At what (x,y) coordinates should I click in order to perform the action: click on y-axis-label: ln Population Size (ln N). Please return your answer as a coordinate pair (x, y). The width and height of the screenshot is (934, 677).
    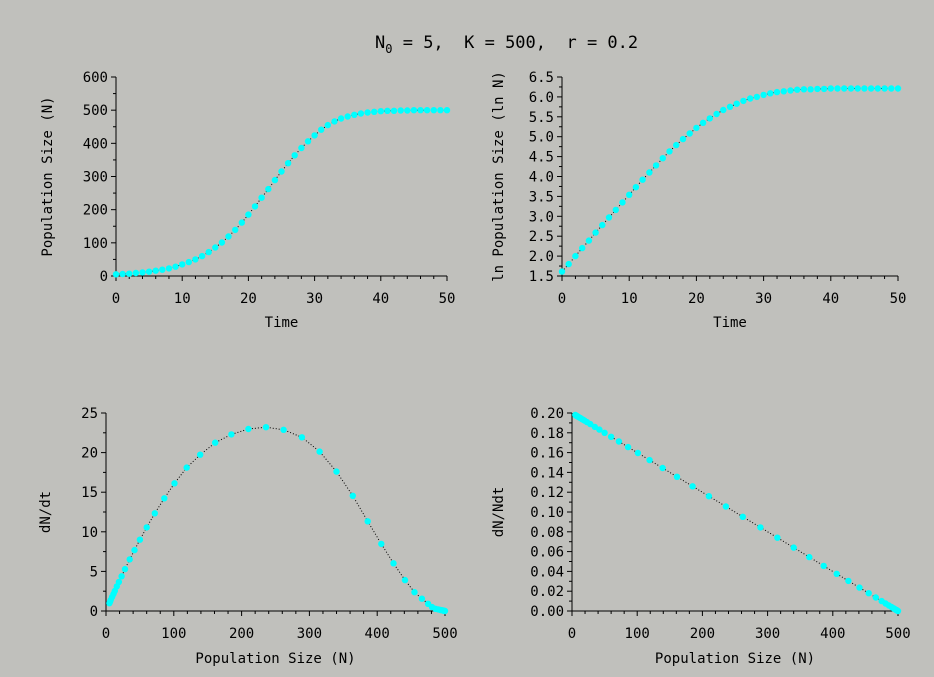
    Looking at the image, I should click on (499, 176).